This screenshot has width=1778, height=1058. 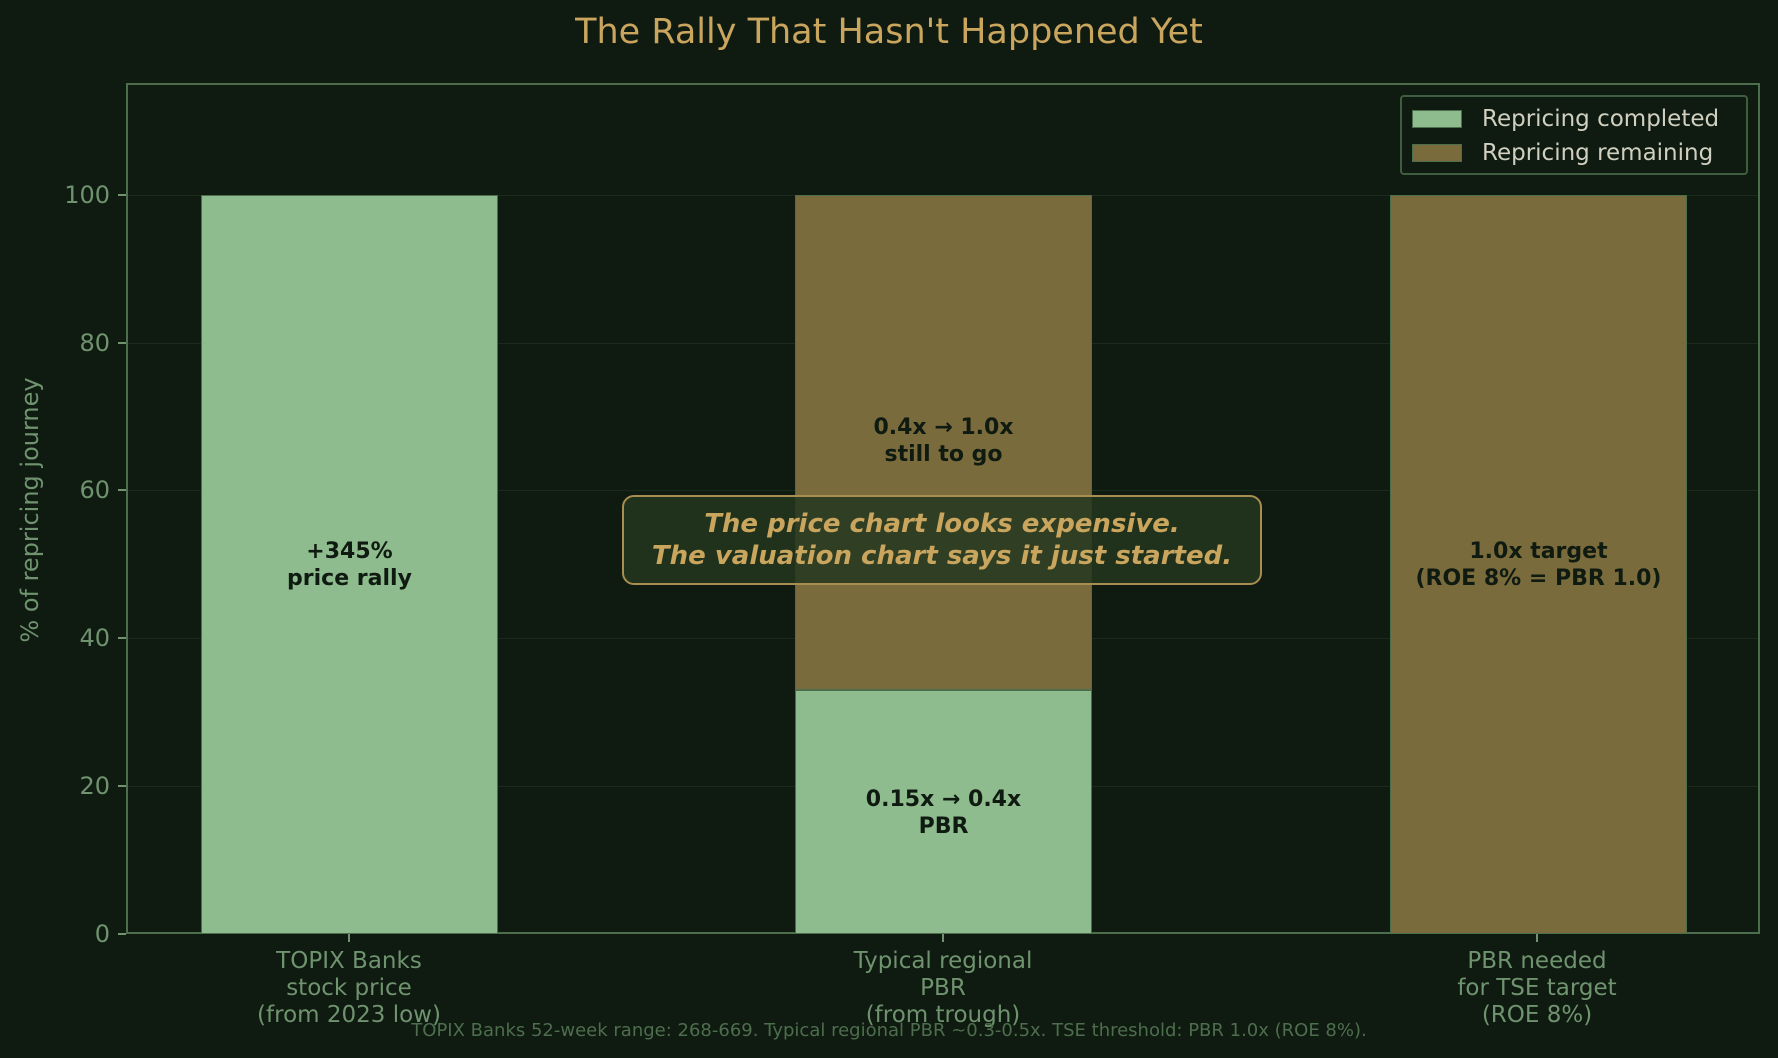 What do you see at coordinates (87, 195) in the screenshot?
I see `y-tick-100: 100` at bounding box center [87, 195].